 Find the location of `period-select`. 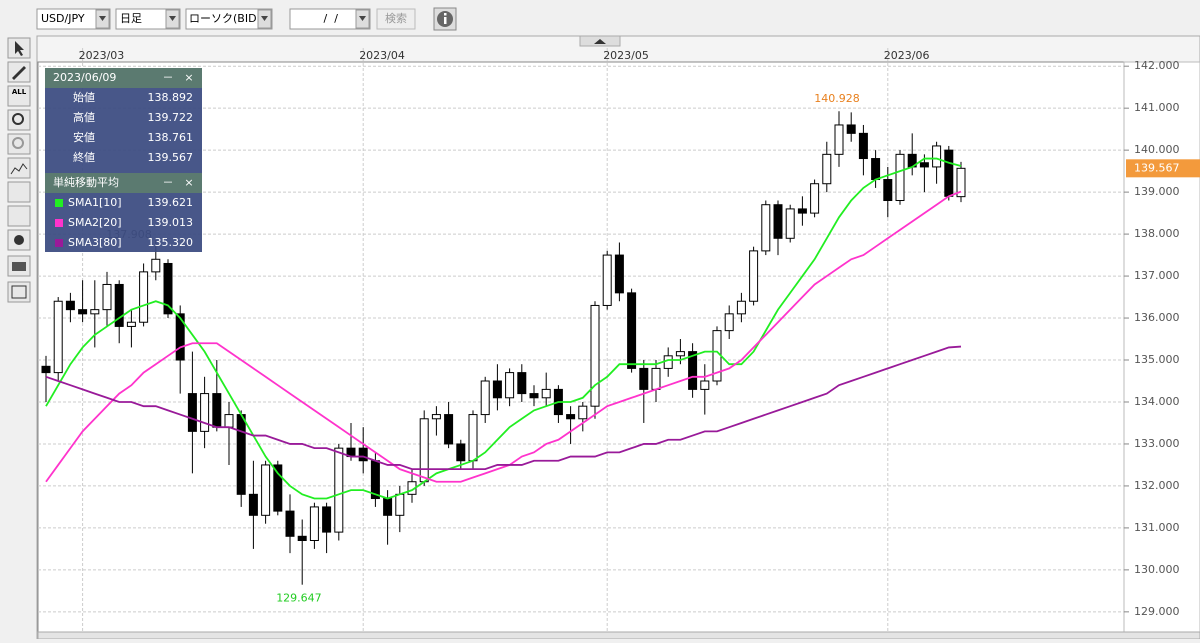

period-select is located at coordinates (148, 19).